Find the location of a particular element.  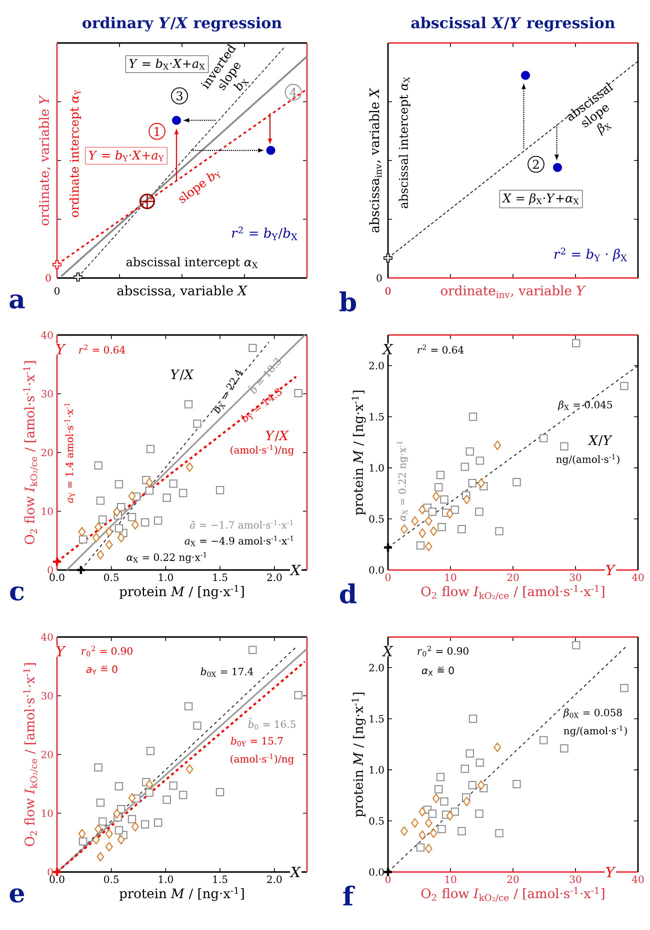

text: f is located at coordinates (349, 896).